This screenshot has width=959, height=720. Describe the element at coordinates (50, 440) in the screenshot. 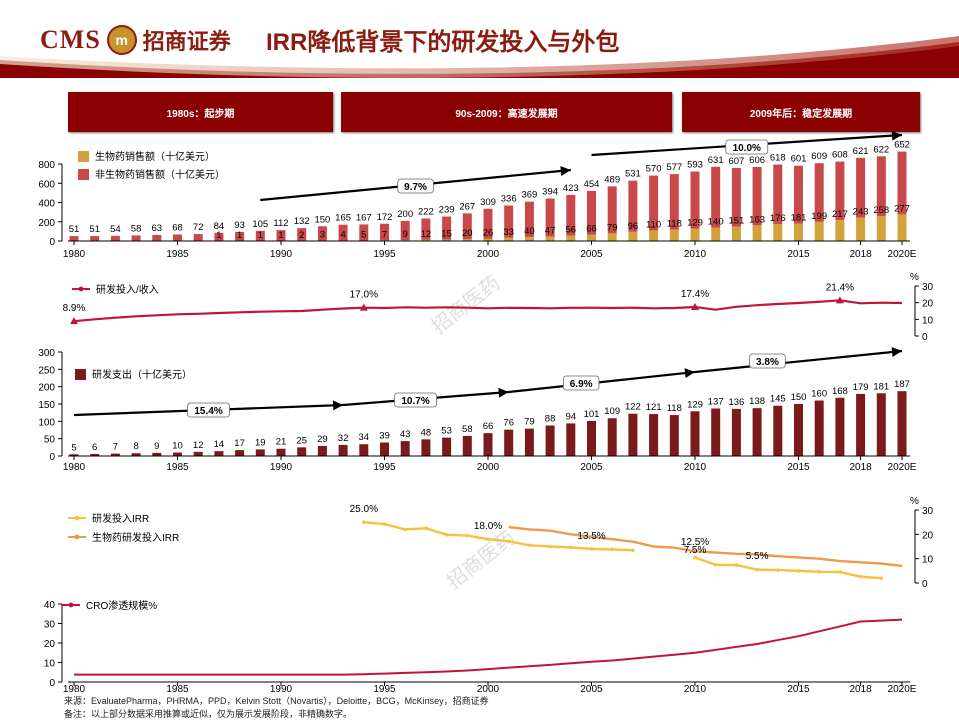

I see `y-tick-label: 50` at that location.